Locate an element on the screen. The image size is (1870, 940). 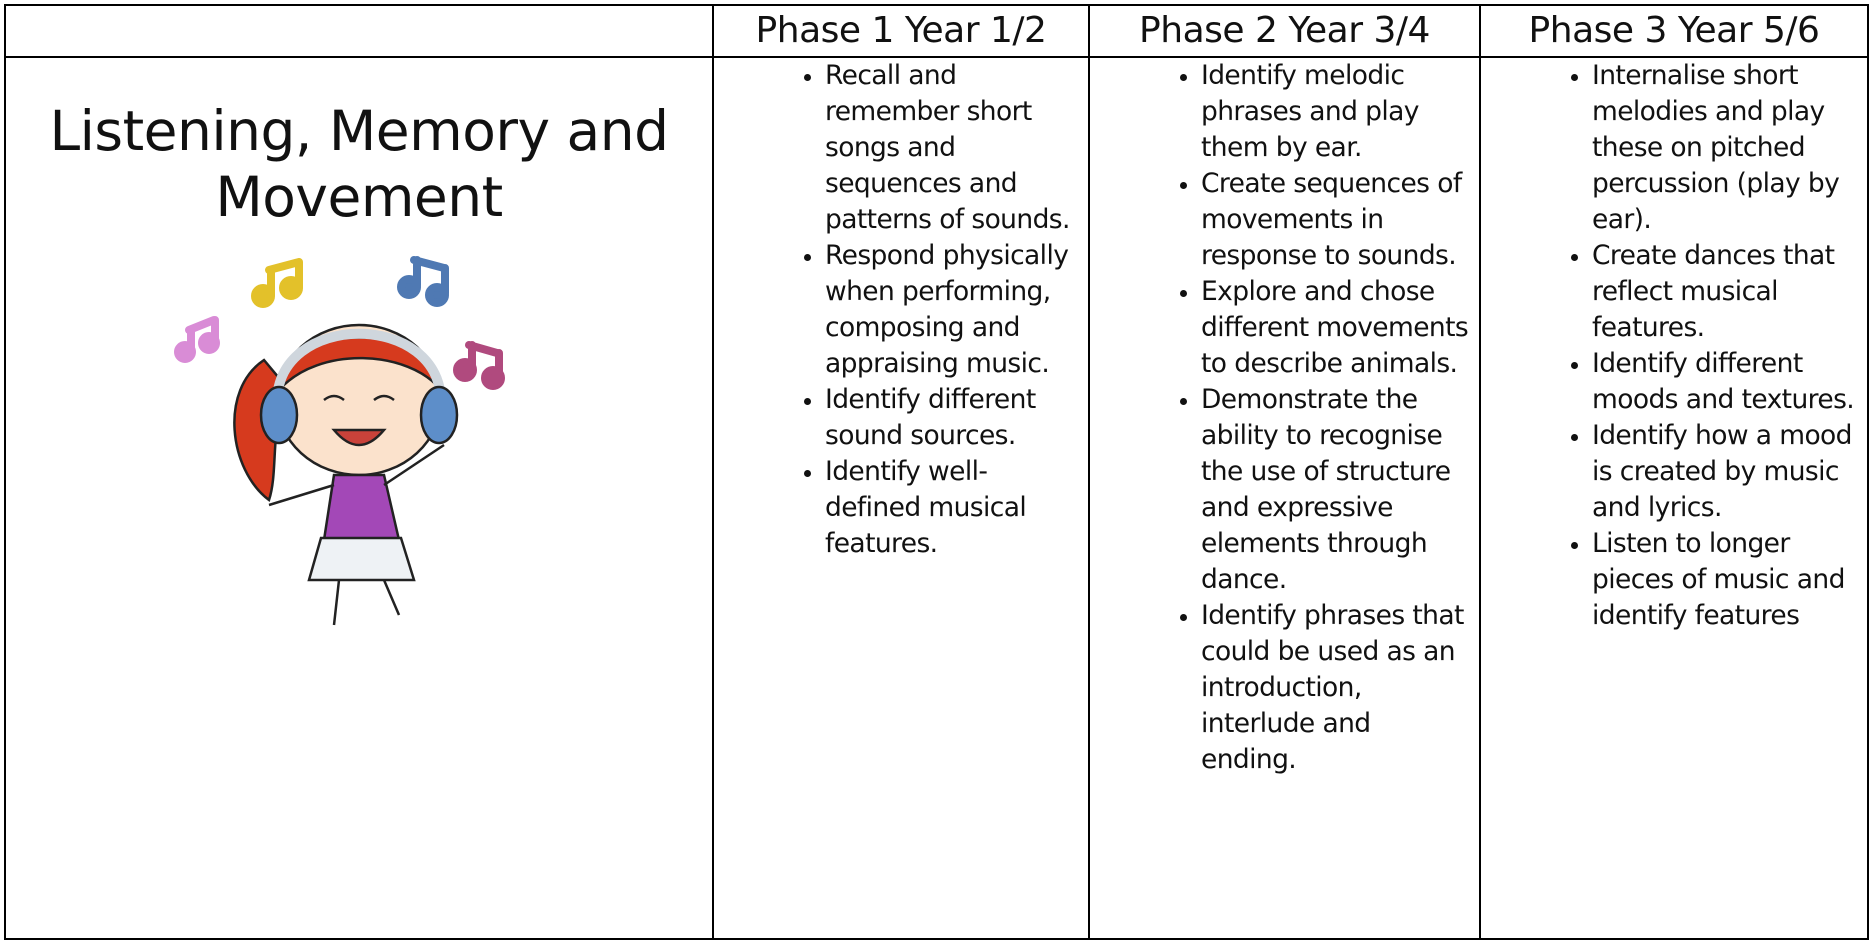
header-cell: Phase 2 Year 3/4 is located at coordinates (1284, 31).